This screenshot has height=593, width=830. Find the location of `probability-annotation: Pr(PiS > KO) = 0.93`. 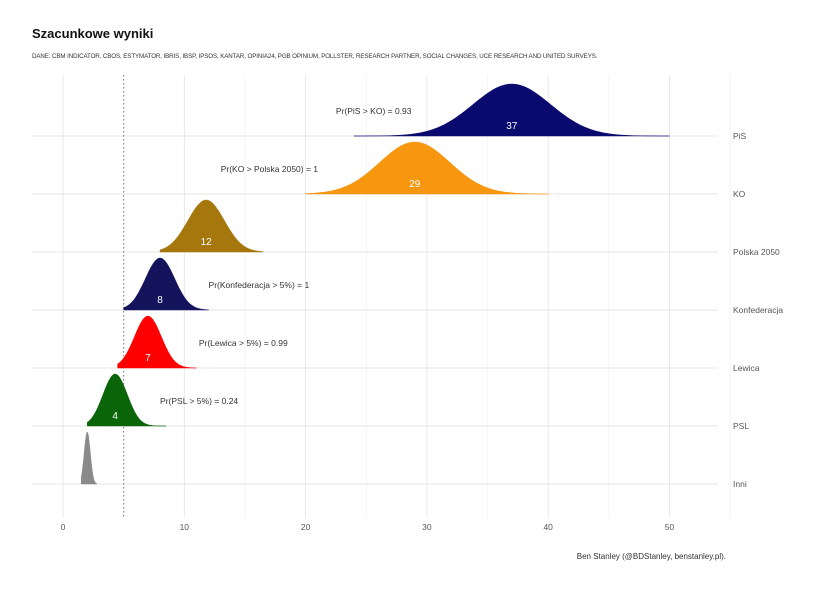

probability-annotation: Pr(PiS > KO) = 0.93 is located at coordinates (374, 111).